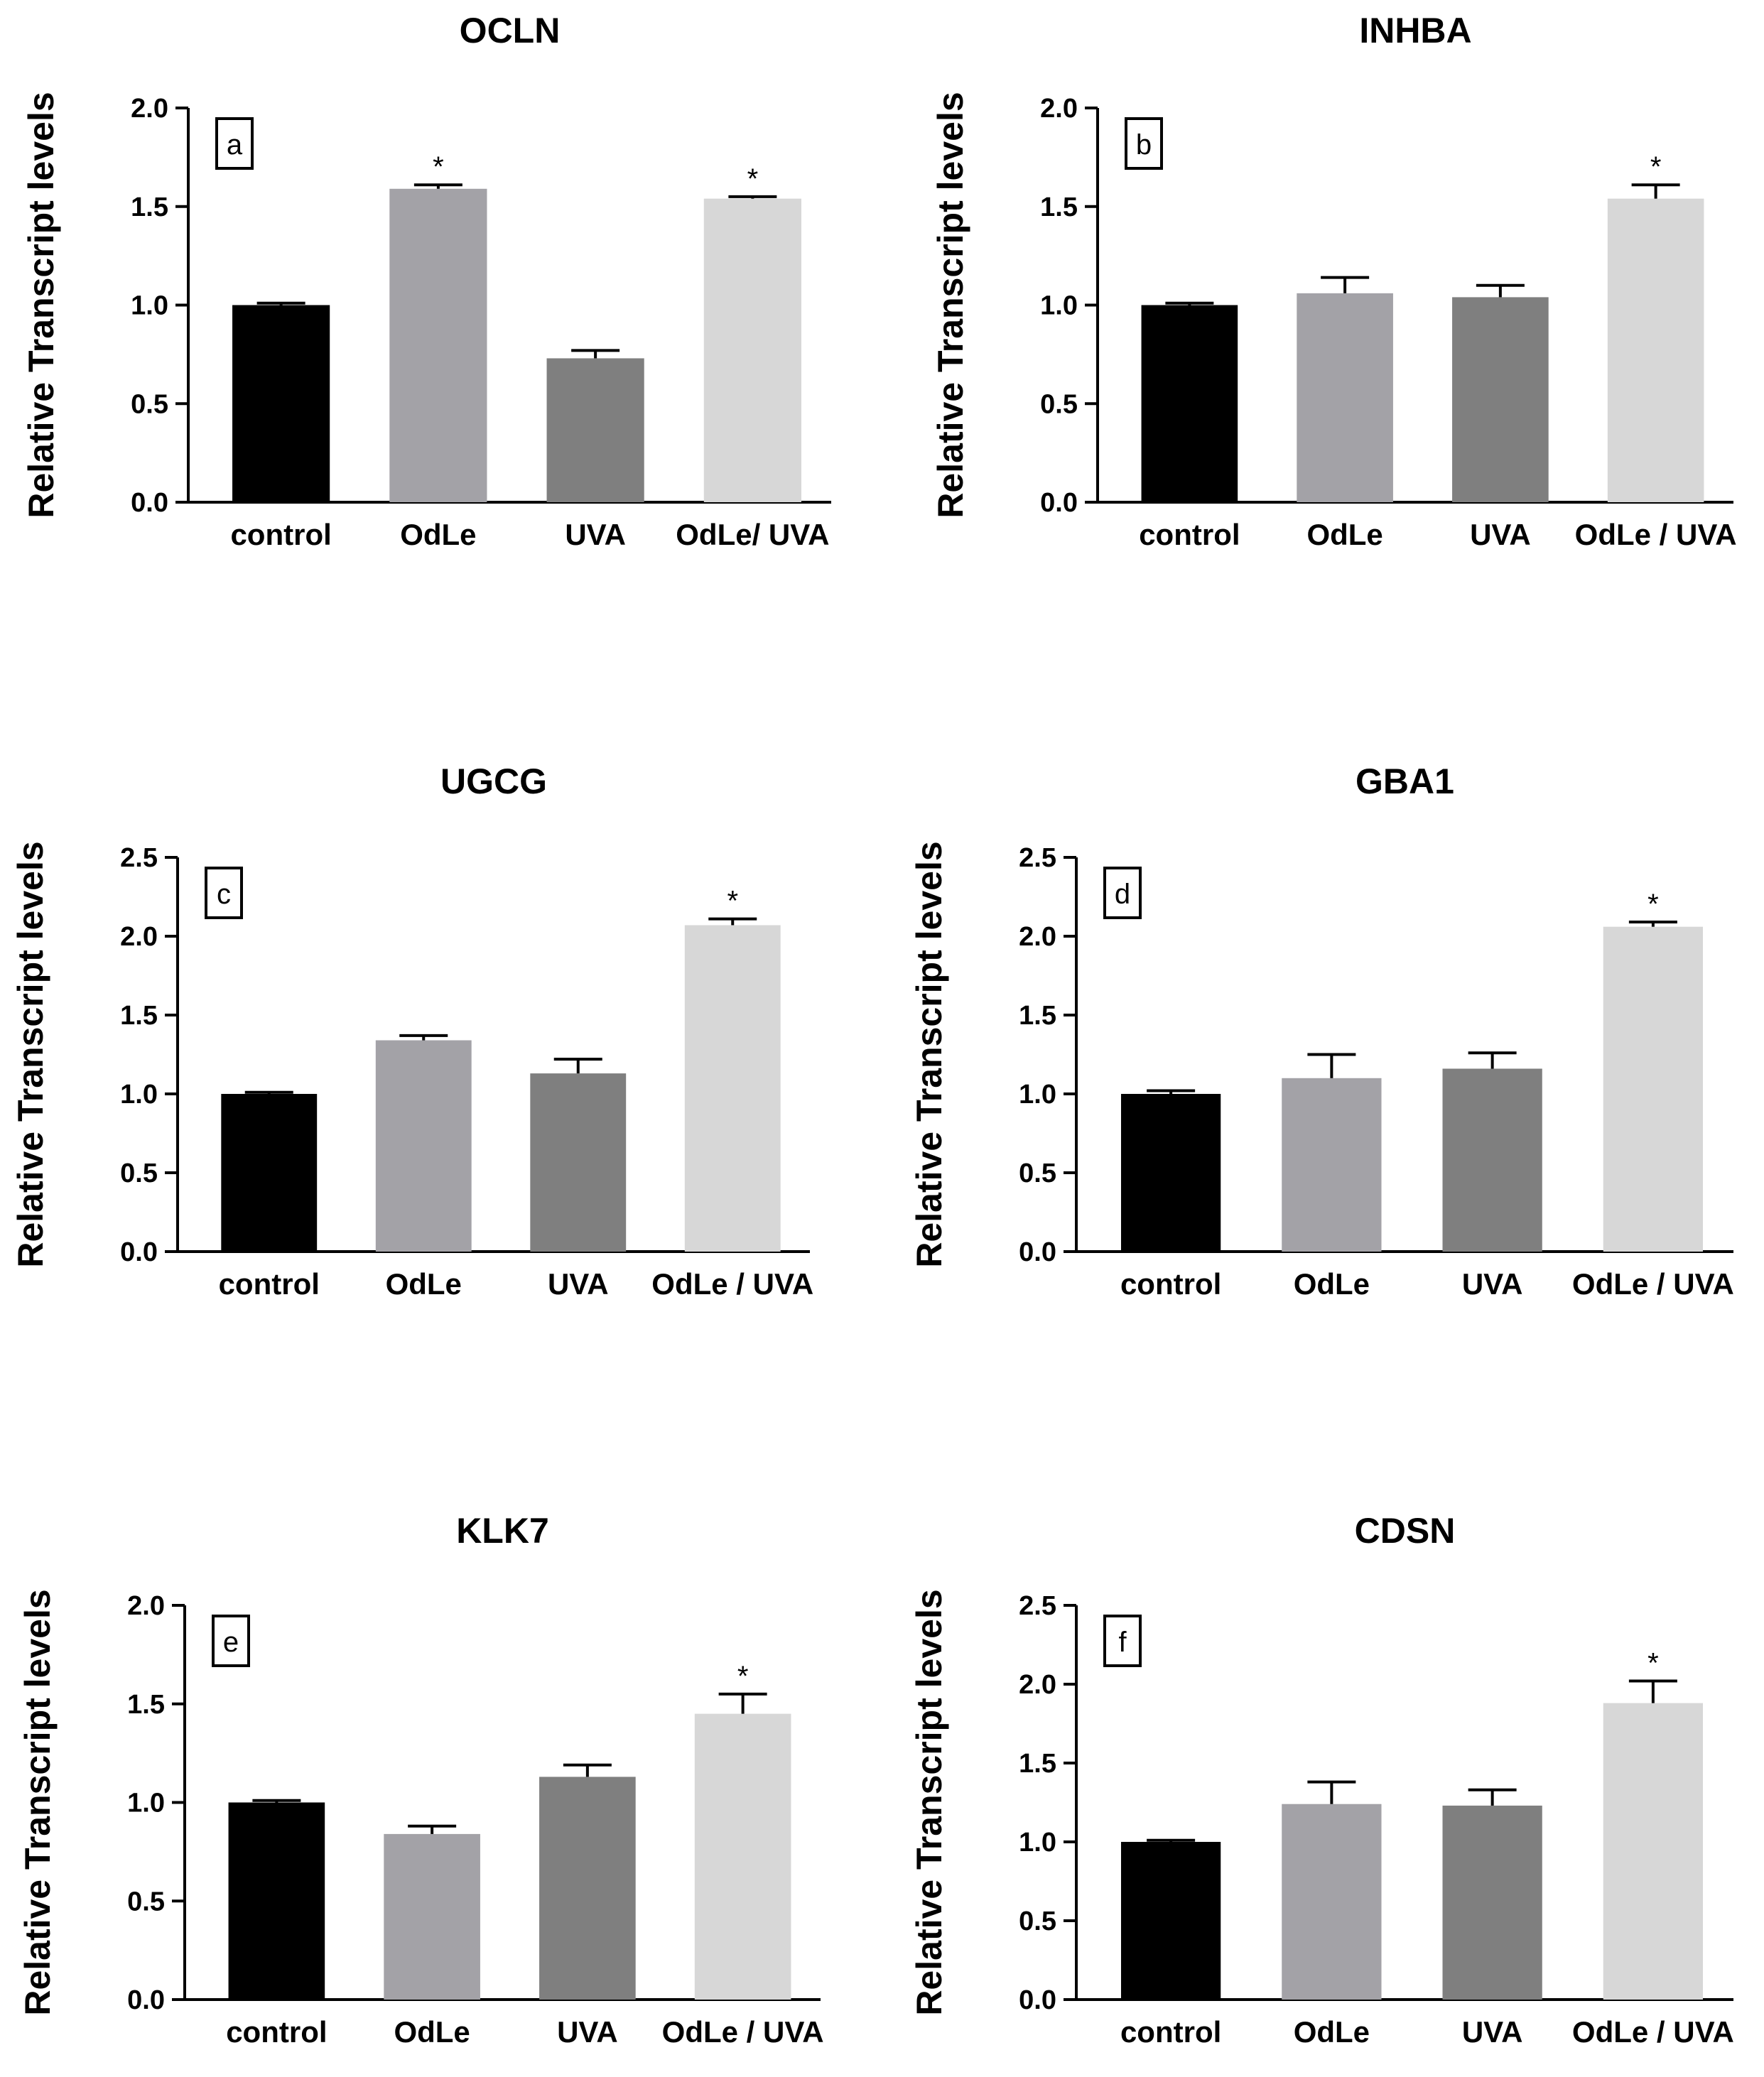  What do you see at coordinates (1405, 781) in the screenshot?
I see `chart-title: GBA1` at bounding box center [1405, 781].